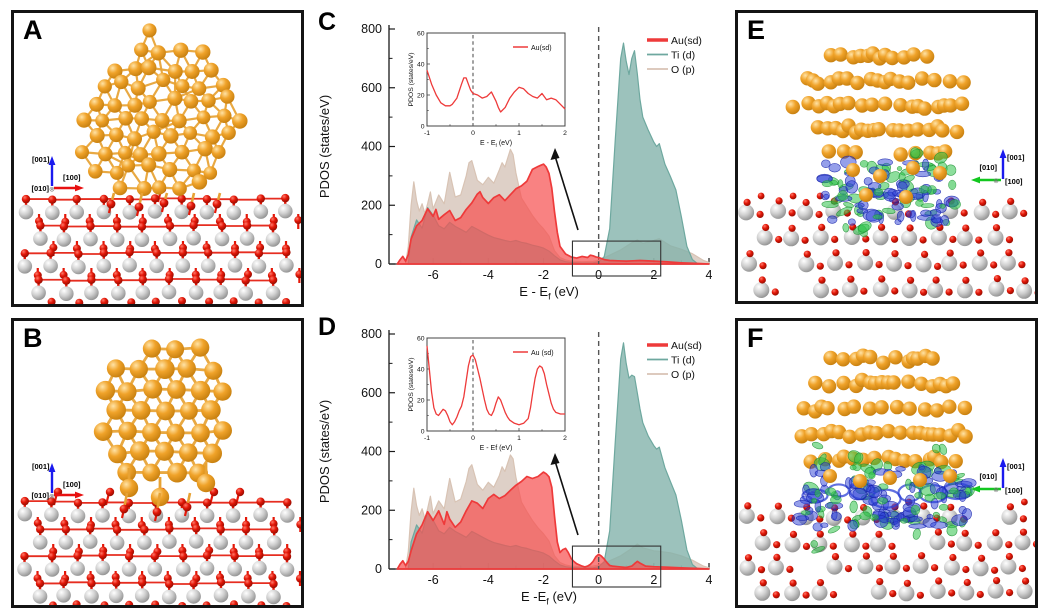 The width and height of the screenshot is (1047, 613). I want to click on panel-e-label: E, so click(756, 30).